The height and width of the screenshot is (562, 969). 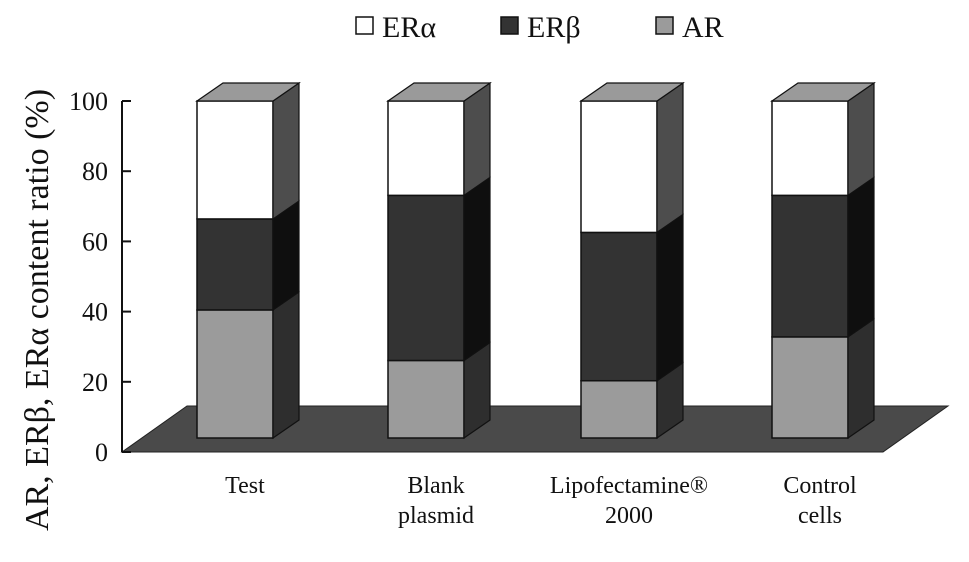 I want to click on y-tick-label: 40, so click(x=95, y=312).